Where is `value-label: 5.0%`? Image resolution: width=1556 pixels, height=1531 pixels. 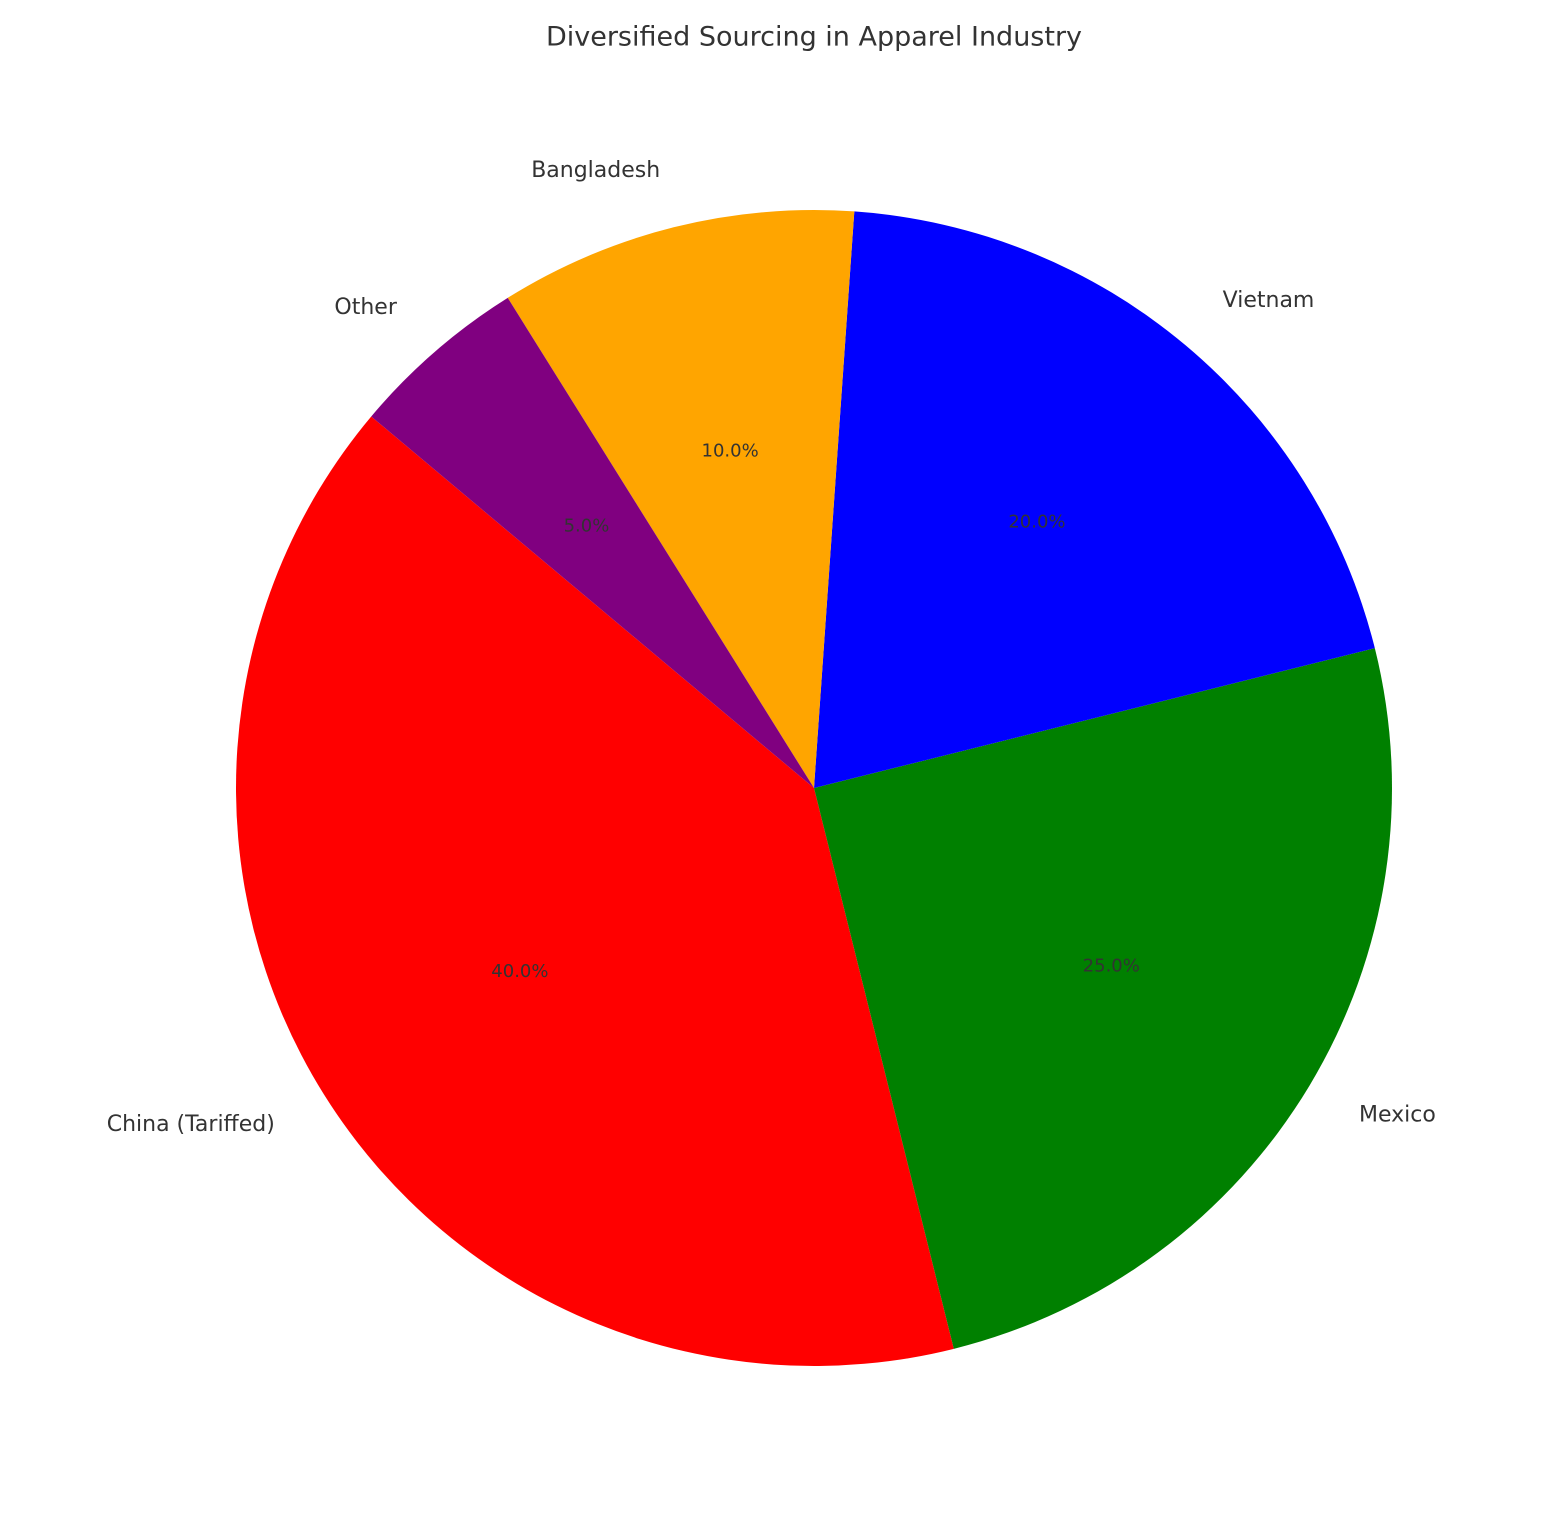
value-label: 5.0% is located at coordinates (587, 525).